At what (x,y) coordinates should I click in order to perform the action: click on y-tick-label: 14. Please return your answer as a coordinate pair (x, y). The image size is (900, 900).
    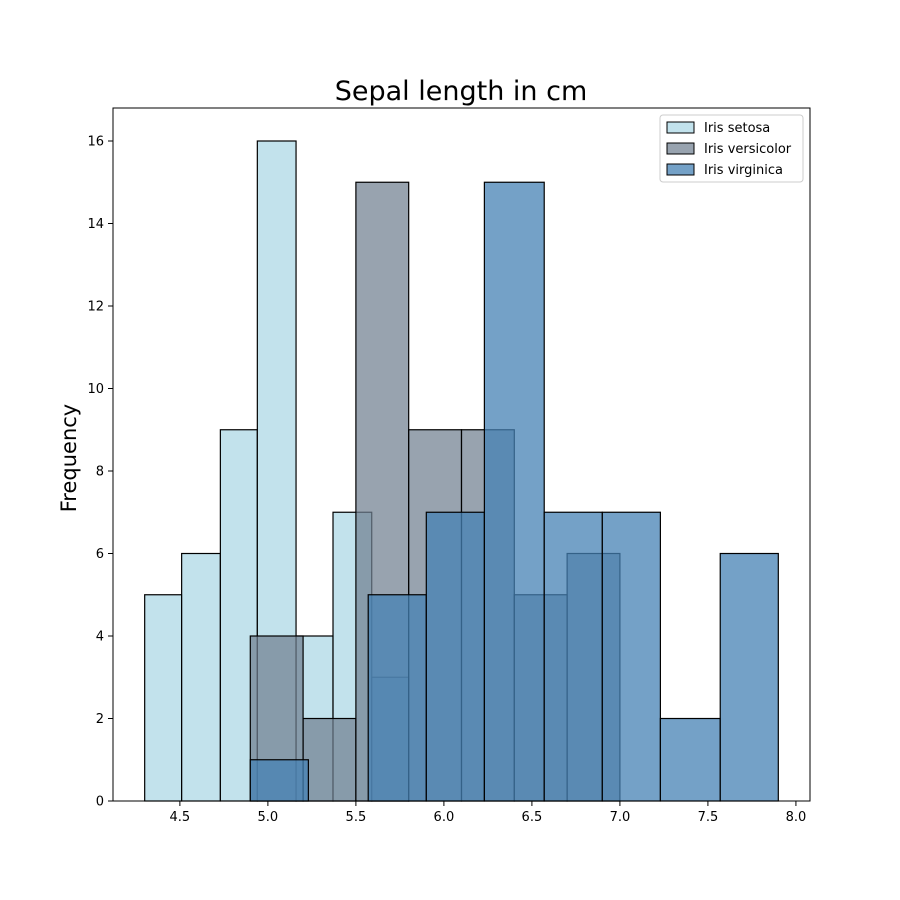
    Looking at the image, I should click on (95, 224).